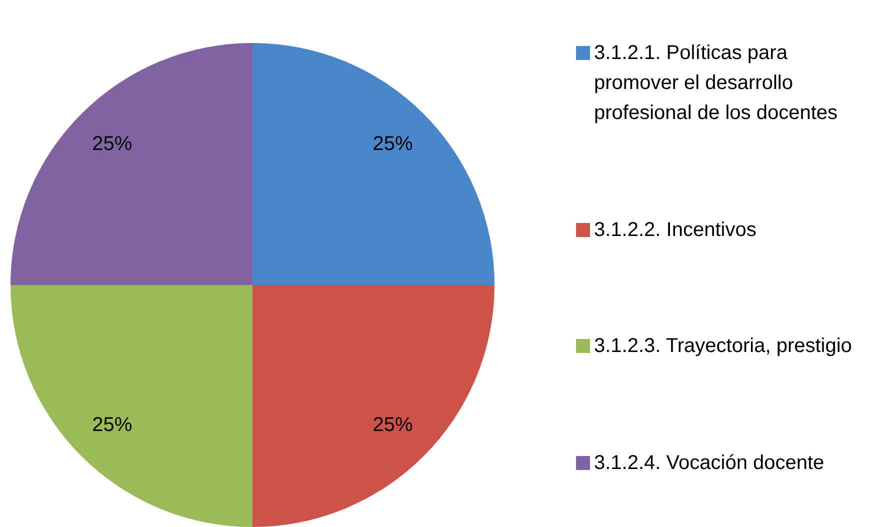  What do you see at coordinates (716, 83) in the screenshot?
I see `legend-label: 3.1.2.1. Políticas para promover el desarrollo profesional de los docentes` at bounding box center [716, 83].